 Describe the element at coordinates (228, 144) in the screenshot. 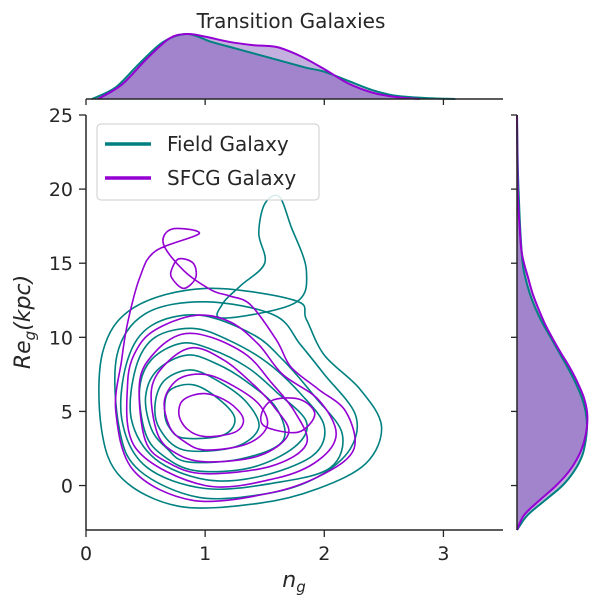

I see `legend-label-field: Field Galaxy` at that location.